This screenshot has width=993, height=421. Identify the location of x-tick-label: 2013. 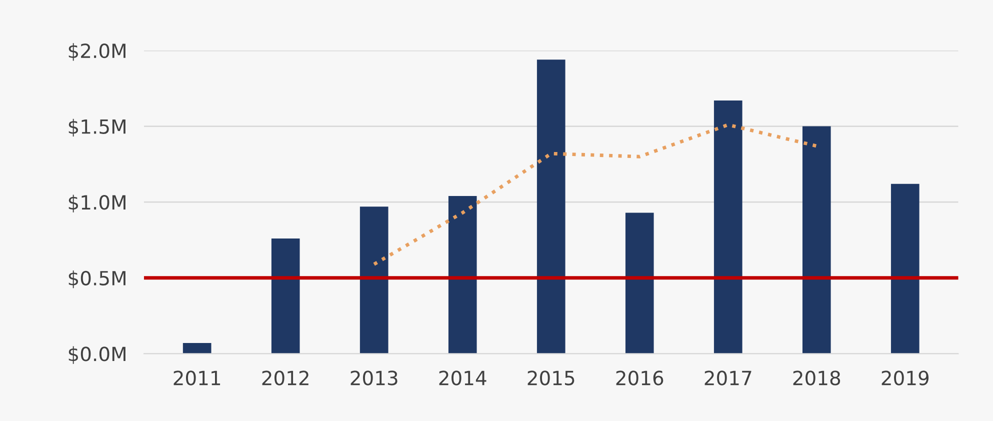
(374, 378).